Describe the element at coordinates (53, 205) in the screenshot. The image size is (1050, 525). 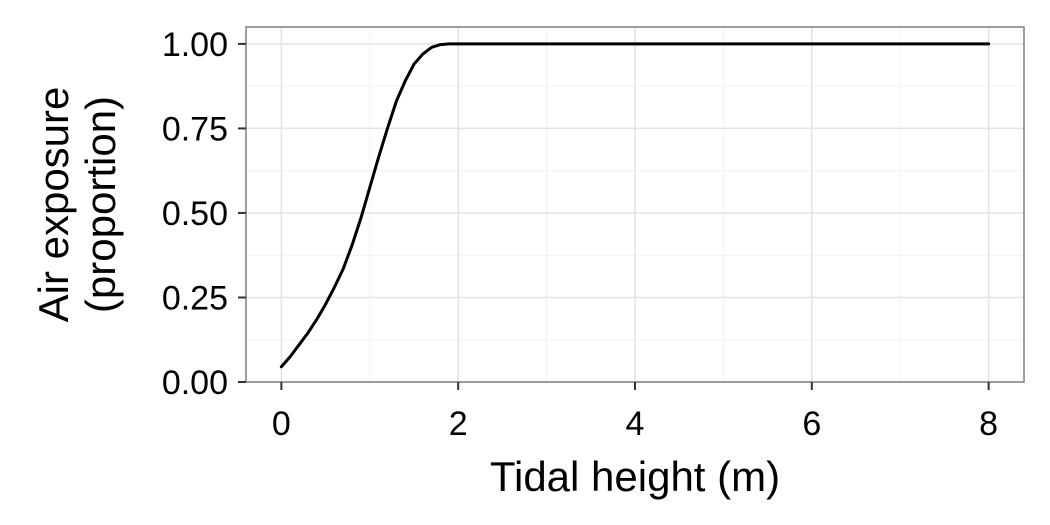
I see `y-axis-title-line-1: Air exposure` at that location.